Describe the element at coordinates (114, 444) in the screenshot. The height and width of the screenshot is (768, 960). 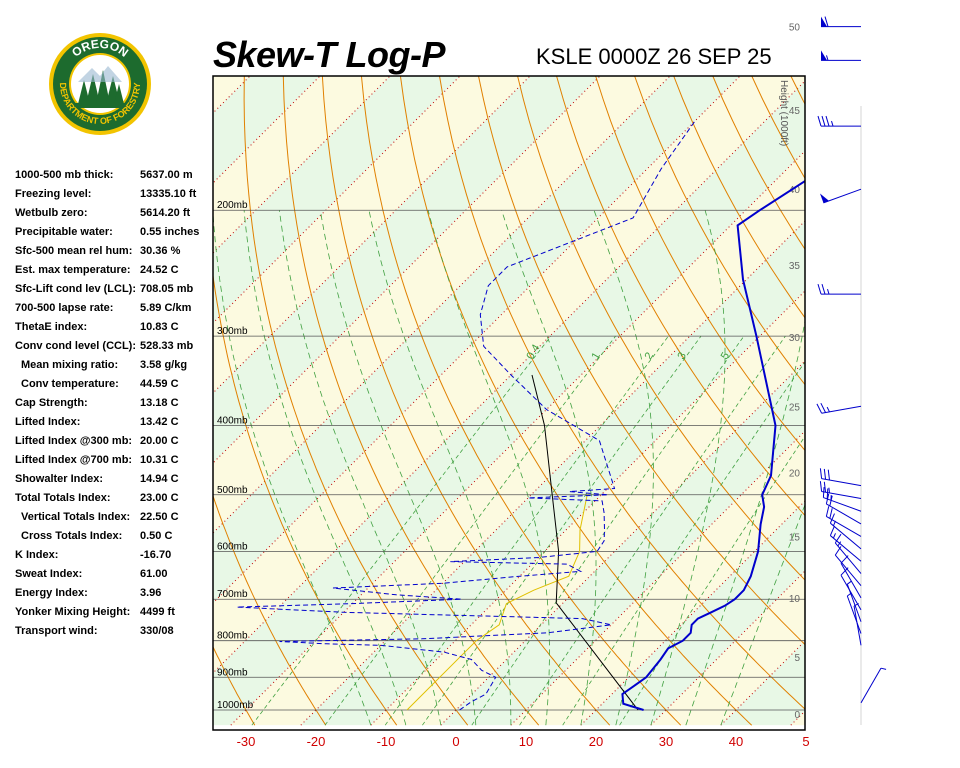
I see `index-row: Lifted Index @300 mb: 20.00 C` at that location.